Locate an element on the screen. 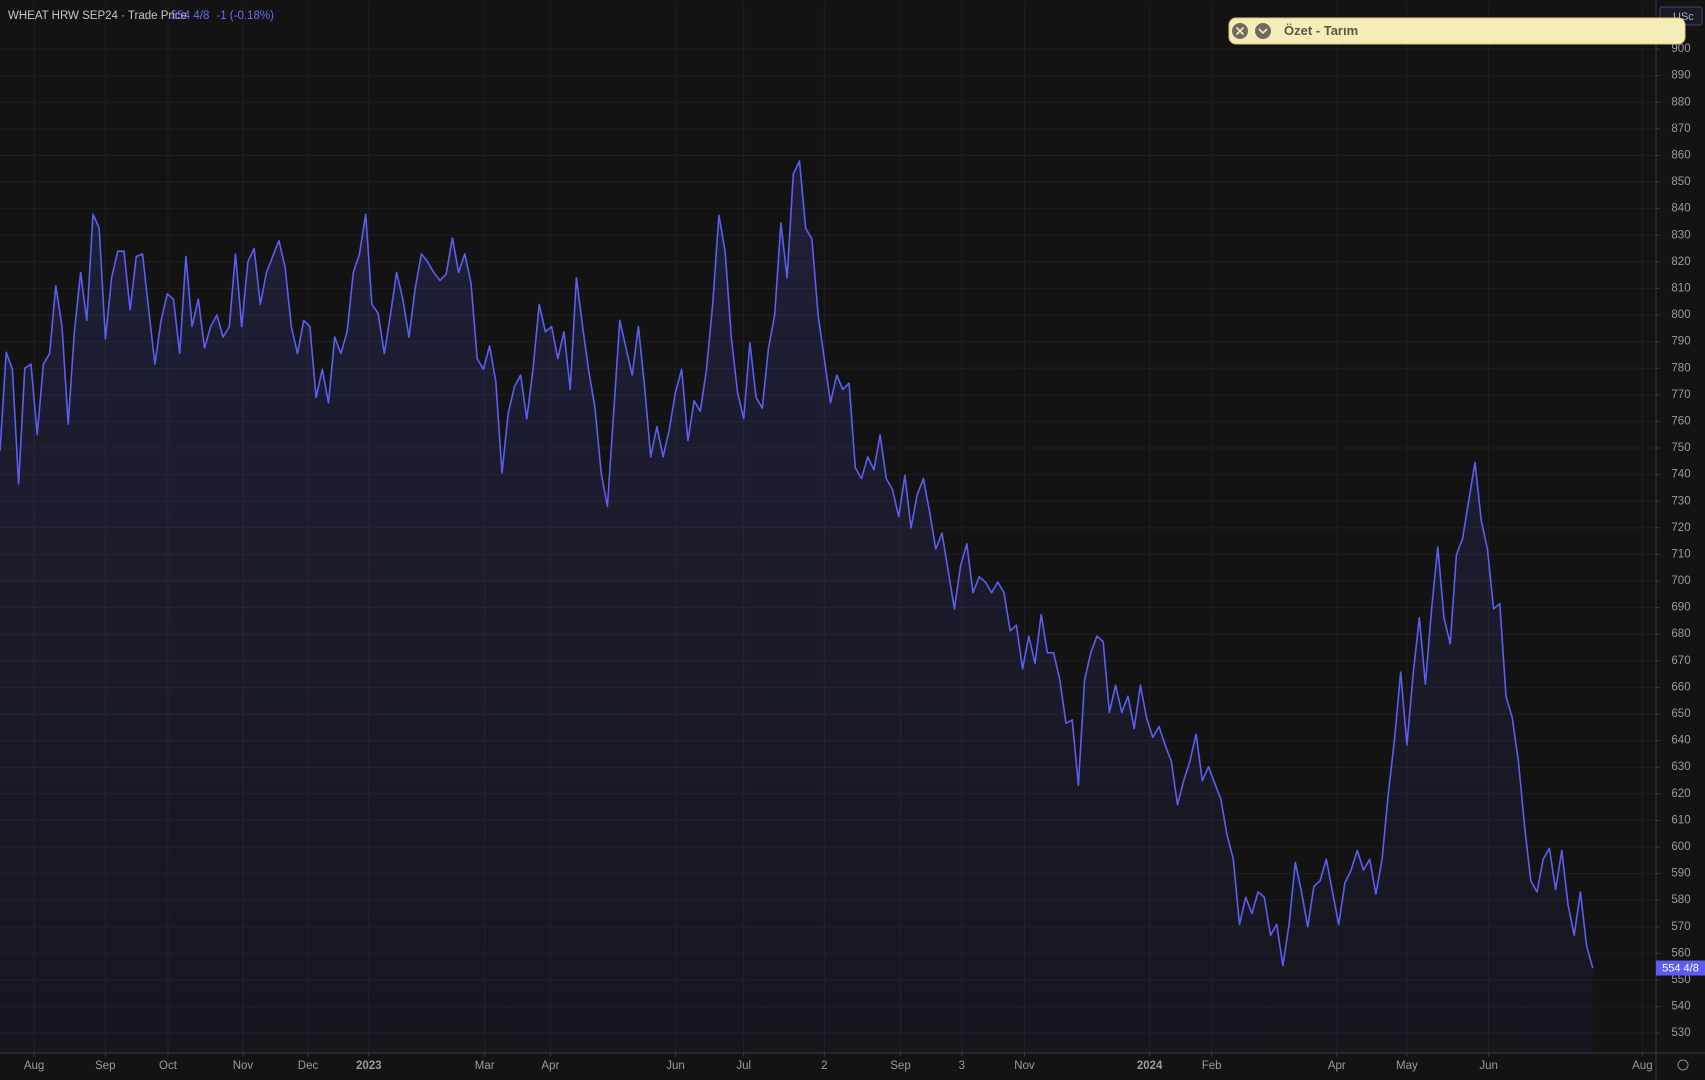  y-tick-label: 720 is located at coordinates (1680, 528).